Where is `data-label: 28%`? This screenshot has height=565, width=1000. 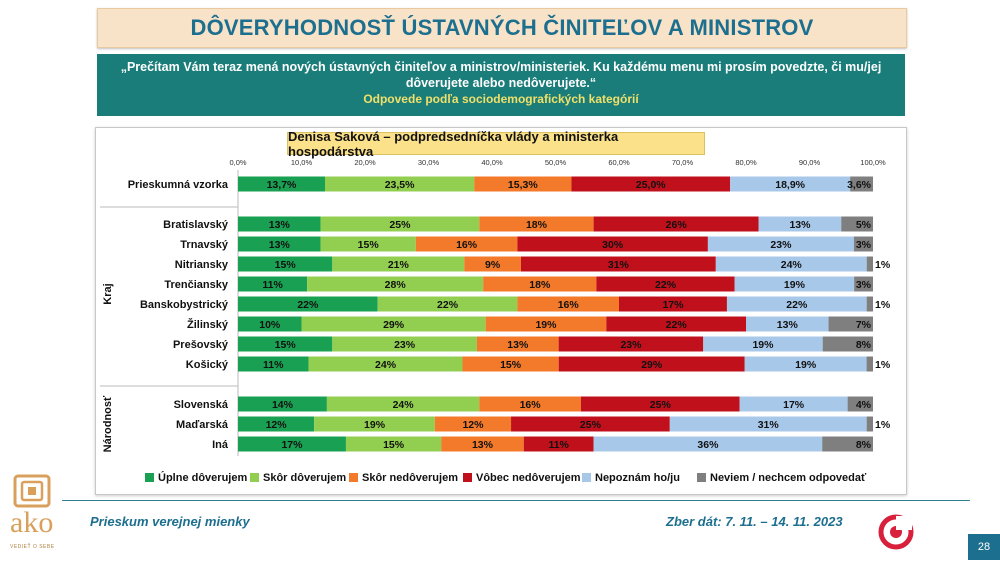
data-label: 28% is located at coordinates (396, 285).